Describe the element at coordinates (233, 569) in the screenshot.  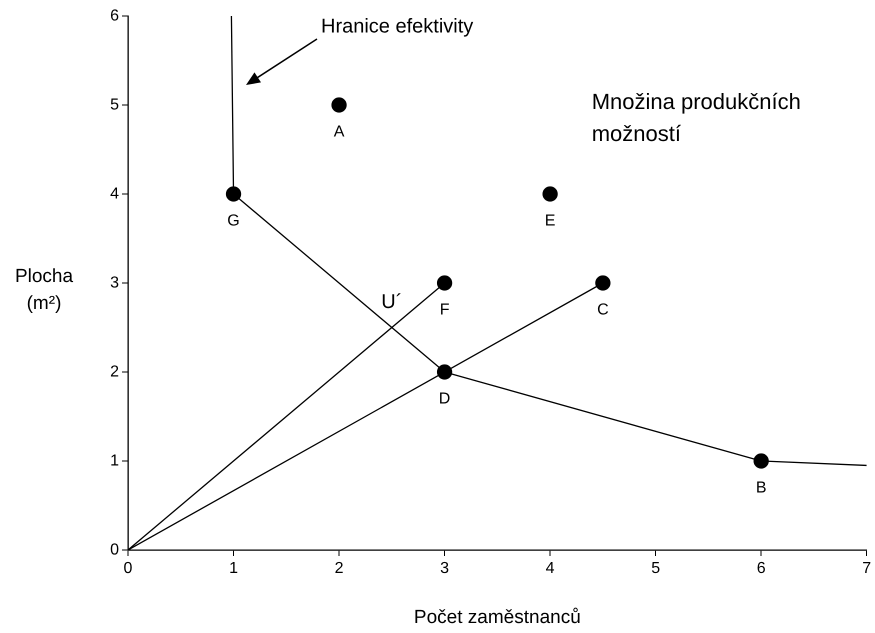
I see `x-tick-label: 1` at that location.